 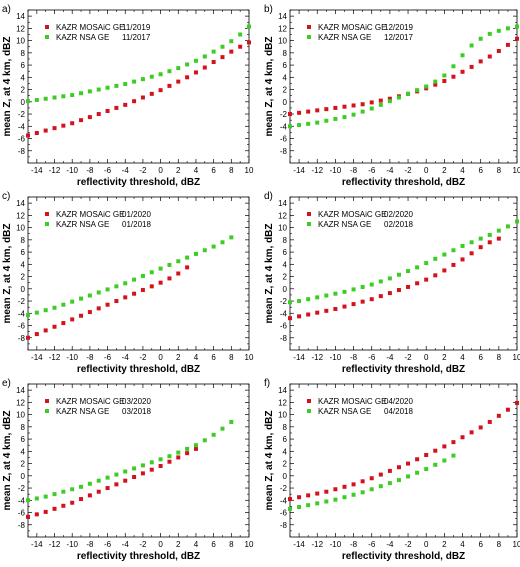 What do you see at coordinates (82, 411) in the screenshot?
I see `legend-series-name: KAZR NSA GE` at bounding box center [82, 411].